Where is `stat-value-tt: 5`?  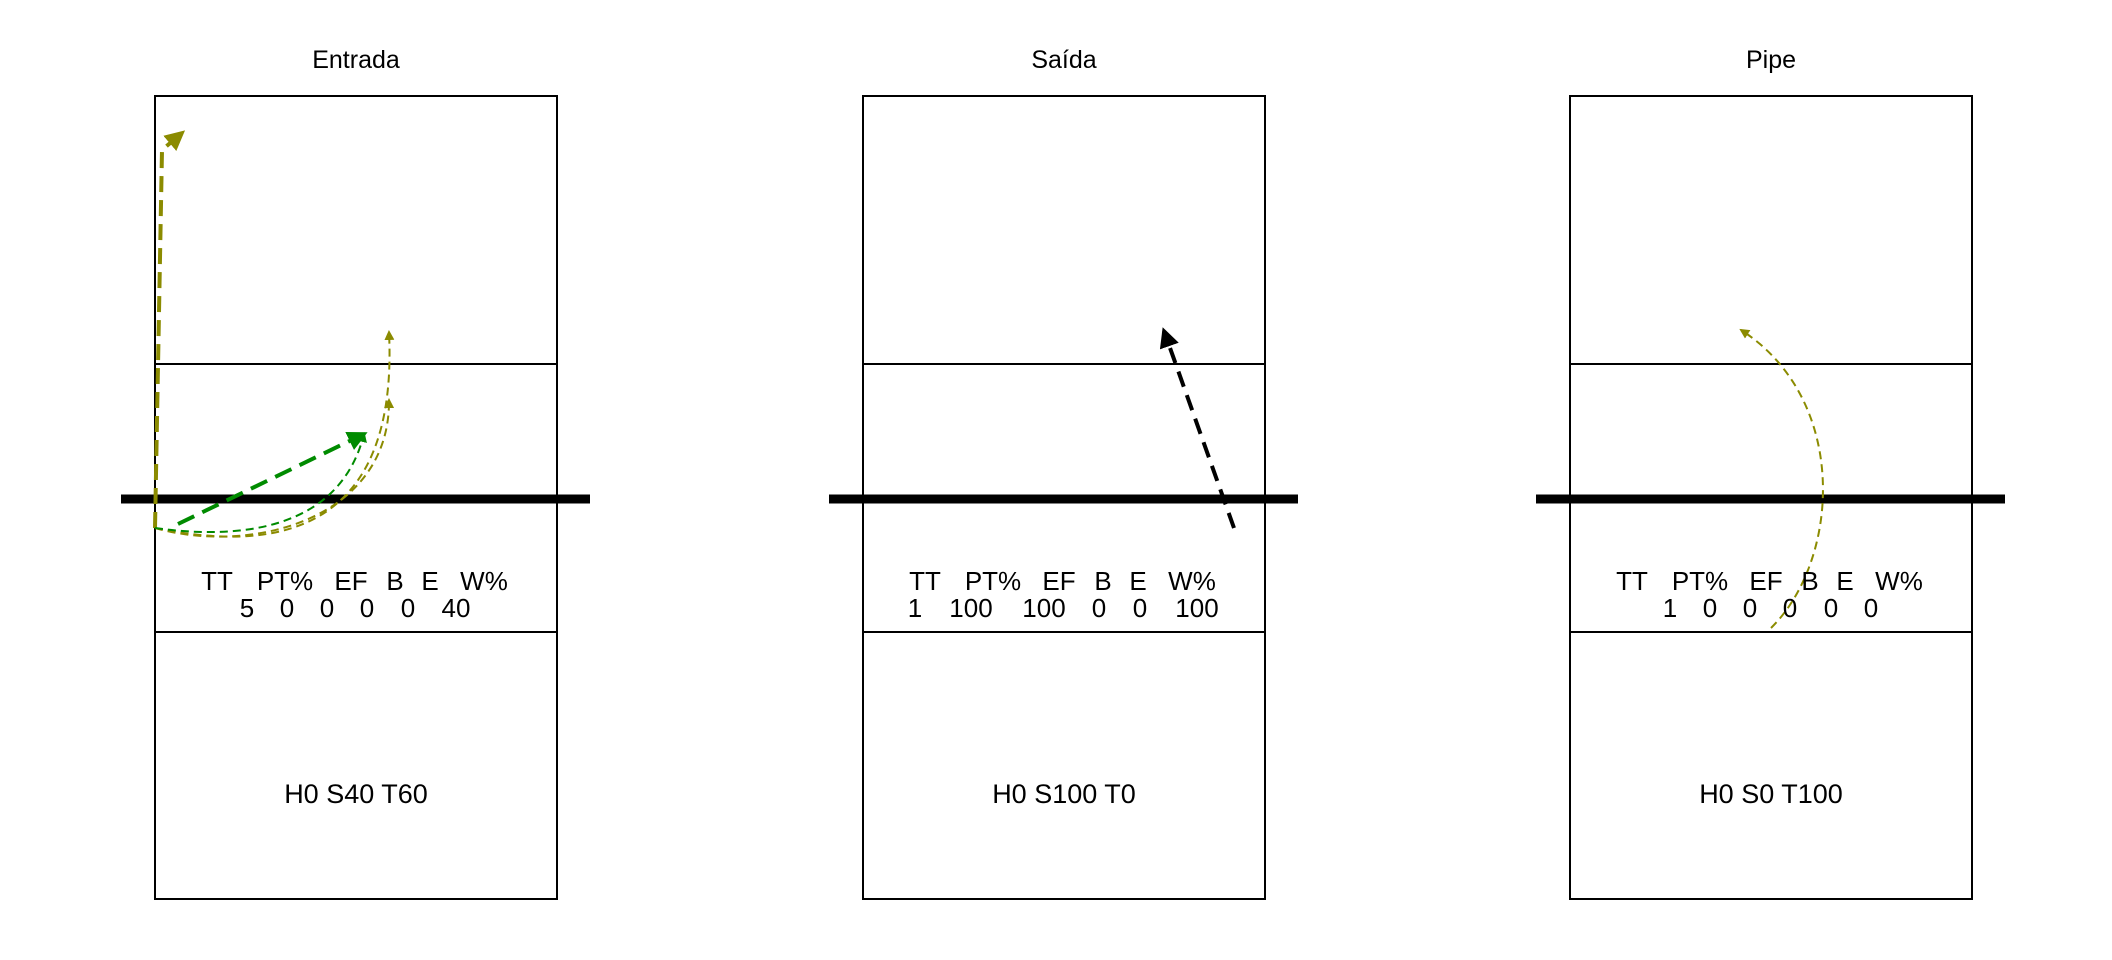
stat-value-tt: 5 is located at coordinates (247, 608).